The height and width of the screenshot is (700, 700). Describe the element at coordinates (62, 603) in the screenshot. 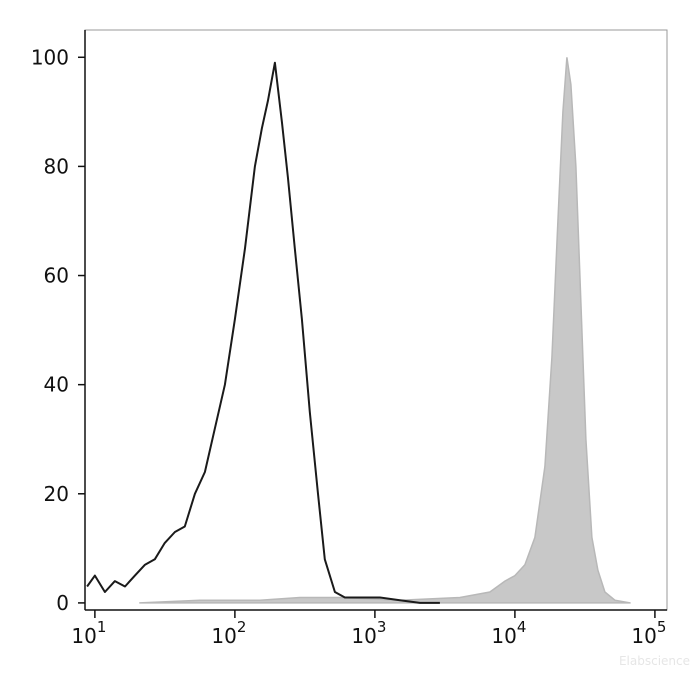

I see `y-tick-label: 0` at that location.